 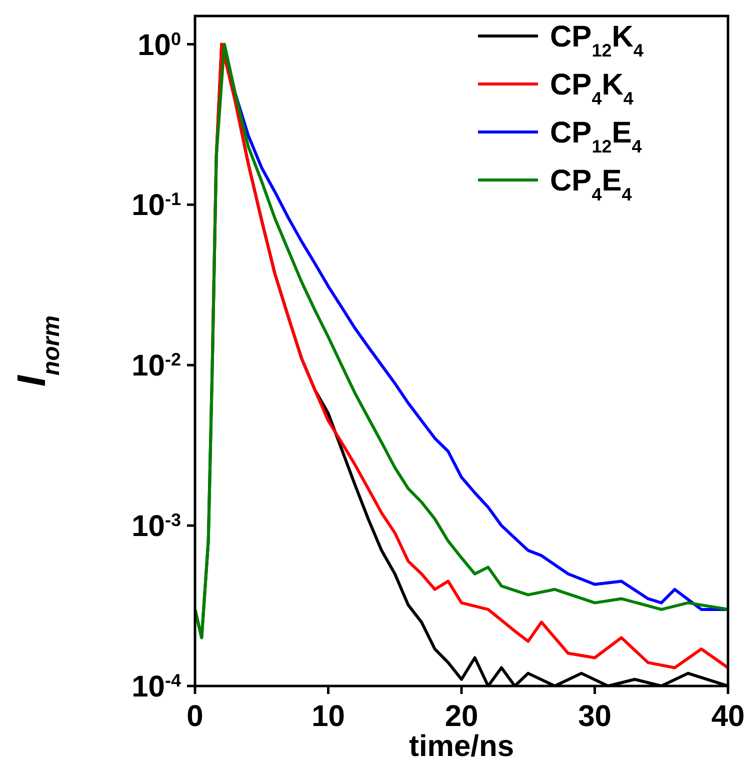 I want to click on x-tick-label: 10, so click(x=328, y=716).